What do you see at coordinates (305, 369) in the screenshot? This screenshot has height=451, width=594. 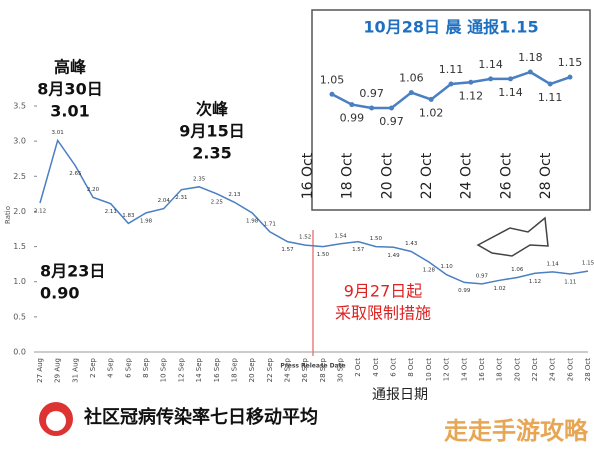 I see `x-tick-label: 26 Sep` at bounding box center [305, 369].